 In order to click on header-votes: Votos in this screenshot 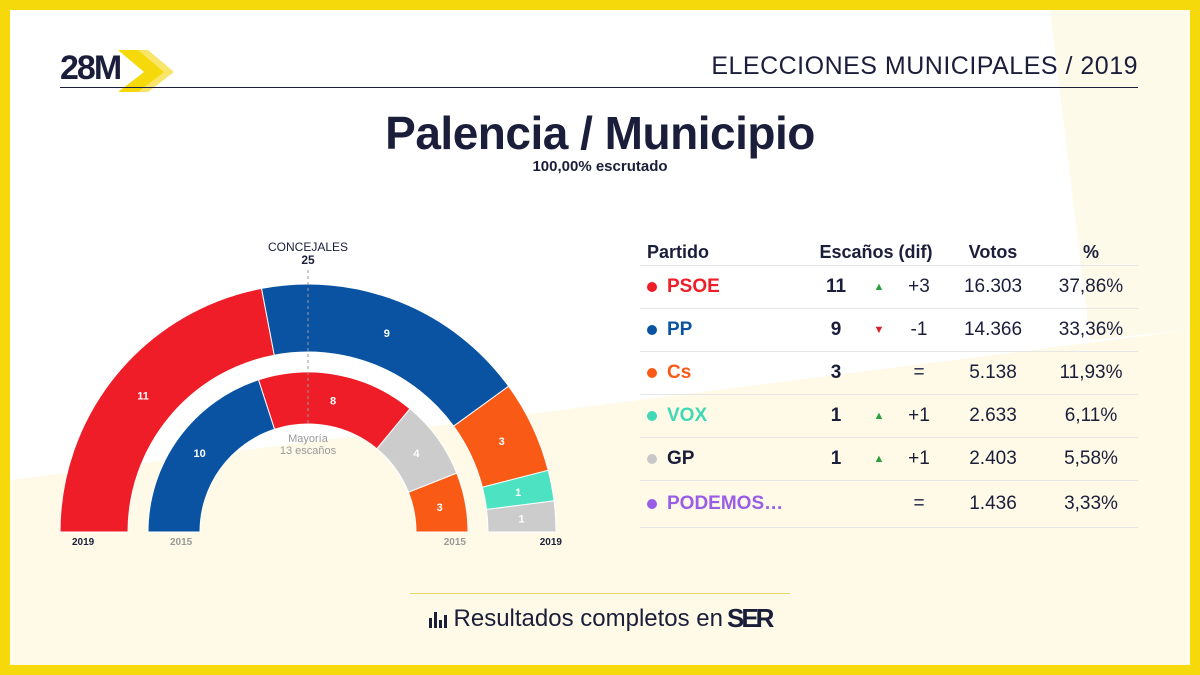, I will do `click(993, 252)`.